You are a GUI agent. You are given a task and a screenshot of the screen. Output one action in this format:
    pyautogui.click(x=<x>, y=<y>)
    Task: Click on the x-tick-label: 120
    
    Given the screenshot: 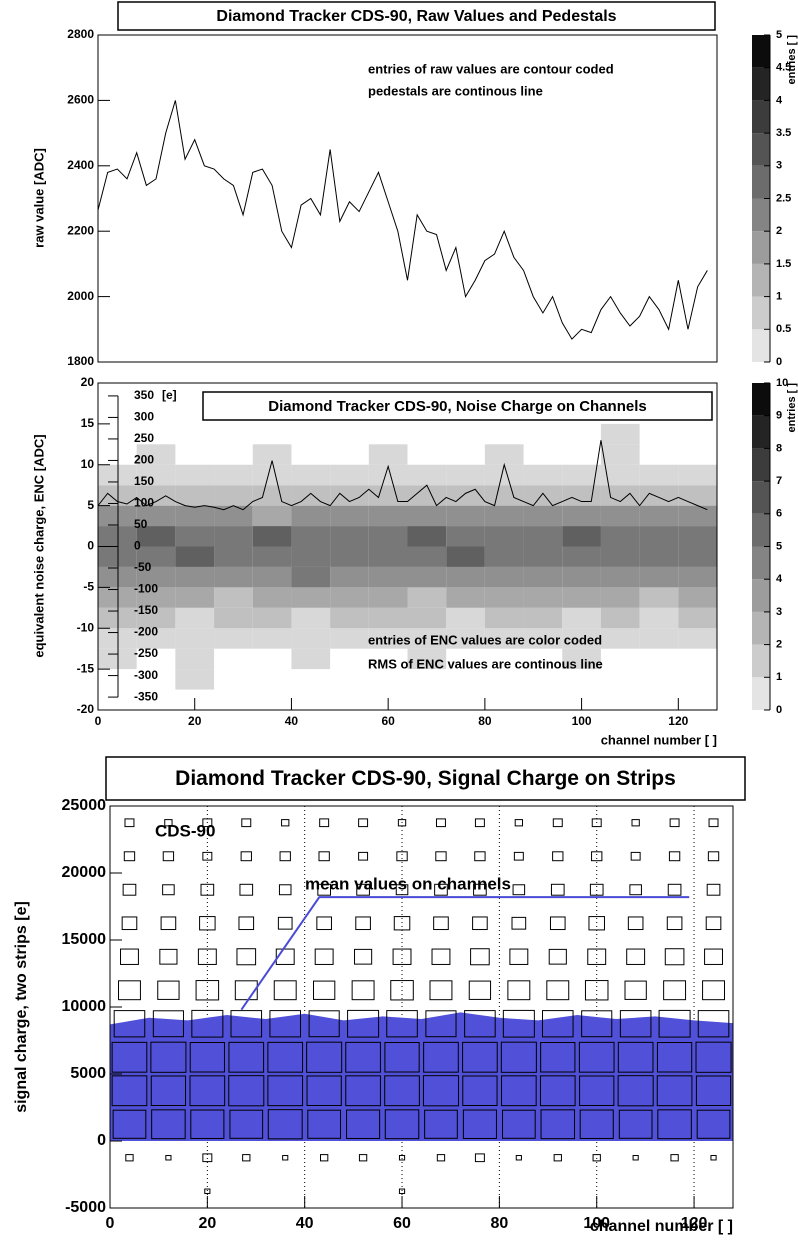 What is the action you would take?
    pyautogui.click(x=678, y=721)
    